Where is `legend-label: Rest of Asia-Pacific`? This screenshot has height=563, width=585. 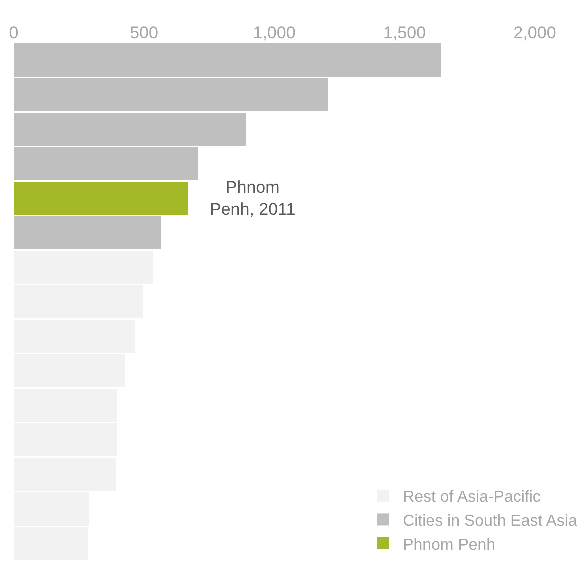
legend-label: Rest of Asia-Pacific is located at coordinates (472, 497).